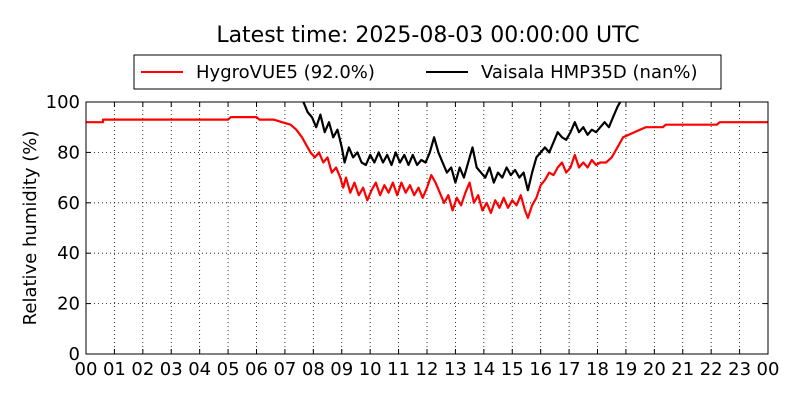 This screenshot has width=800, height=400. Describe the element at coordinates (597, 369) in the screenshot. I see `x-tick-label: 18` at that location.